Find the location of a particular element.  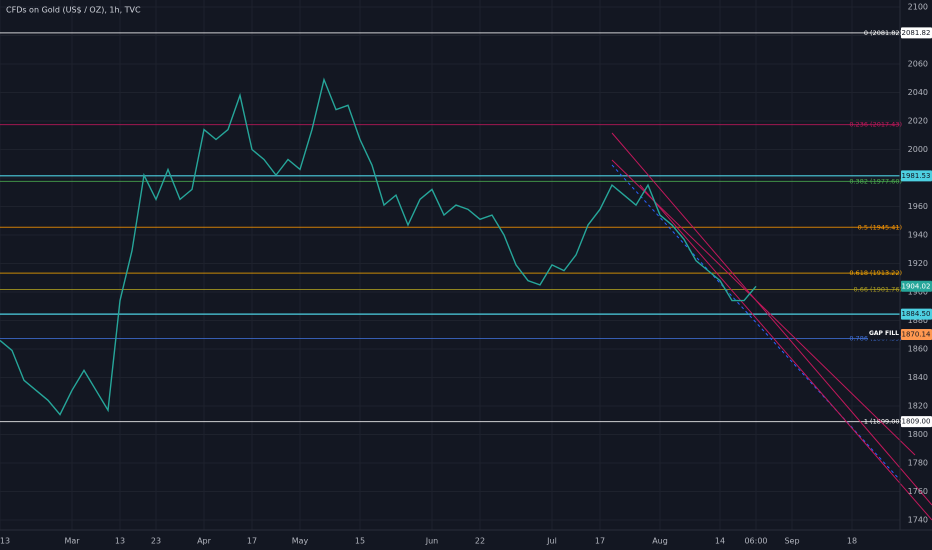

y-tick-label: 1800 is located at coordinates (918, 434).